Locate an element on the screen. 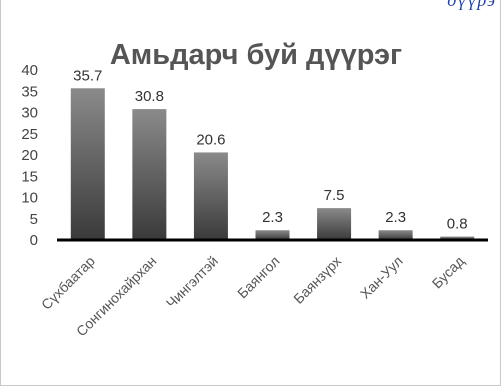 This screenshot has height=387, width=502. corner-text: дүүрэ is located at coordinates (471, 5).